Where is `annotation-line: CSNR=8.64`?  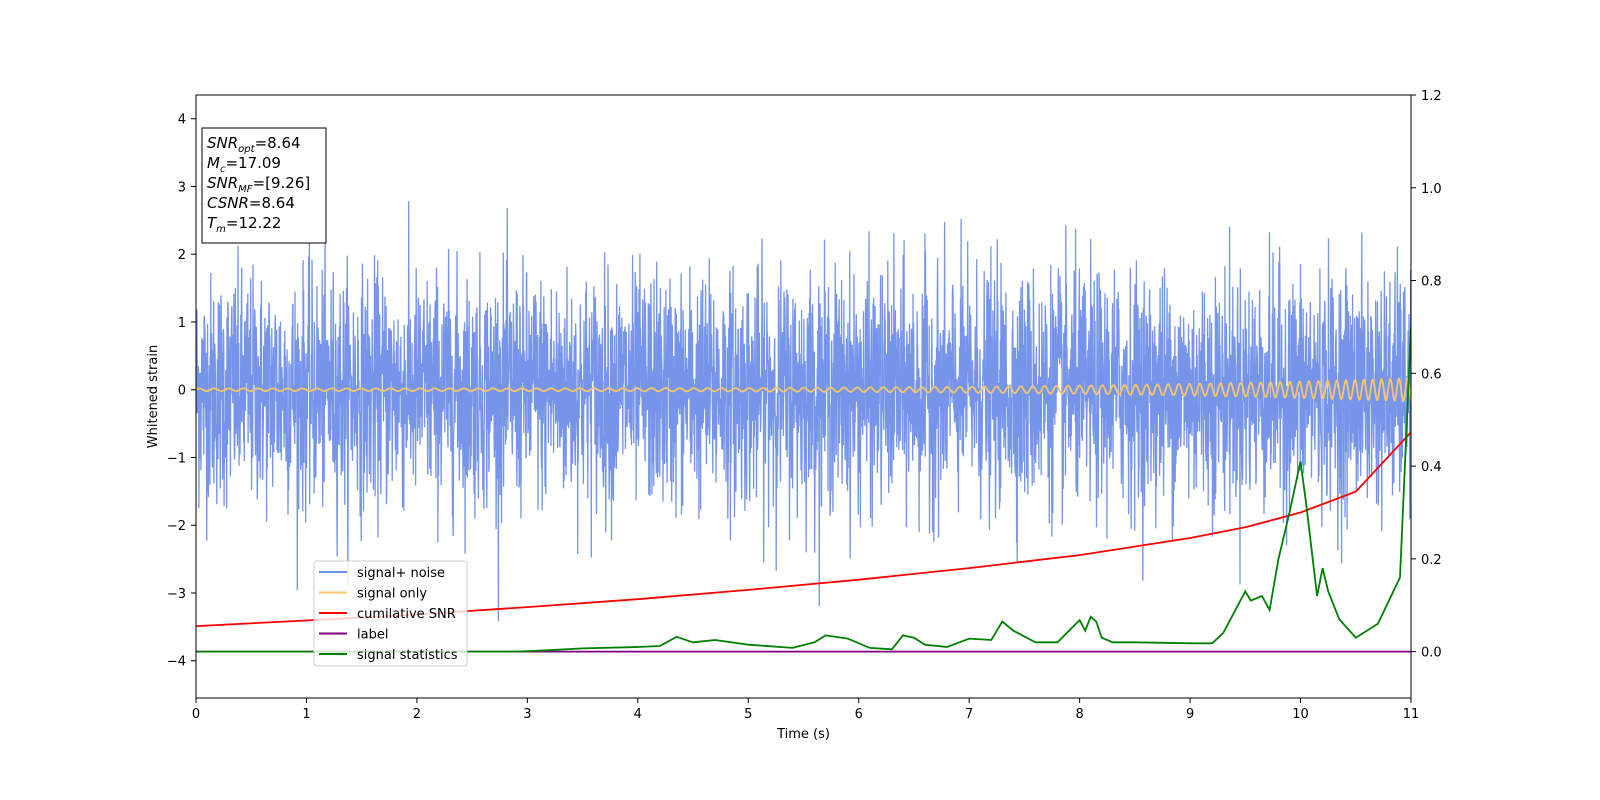
annotation-line: CSNR=8.64 is located at coordinates (251, 203).